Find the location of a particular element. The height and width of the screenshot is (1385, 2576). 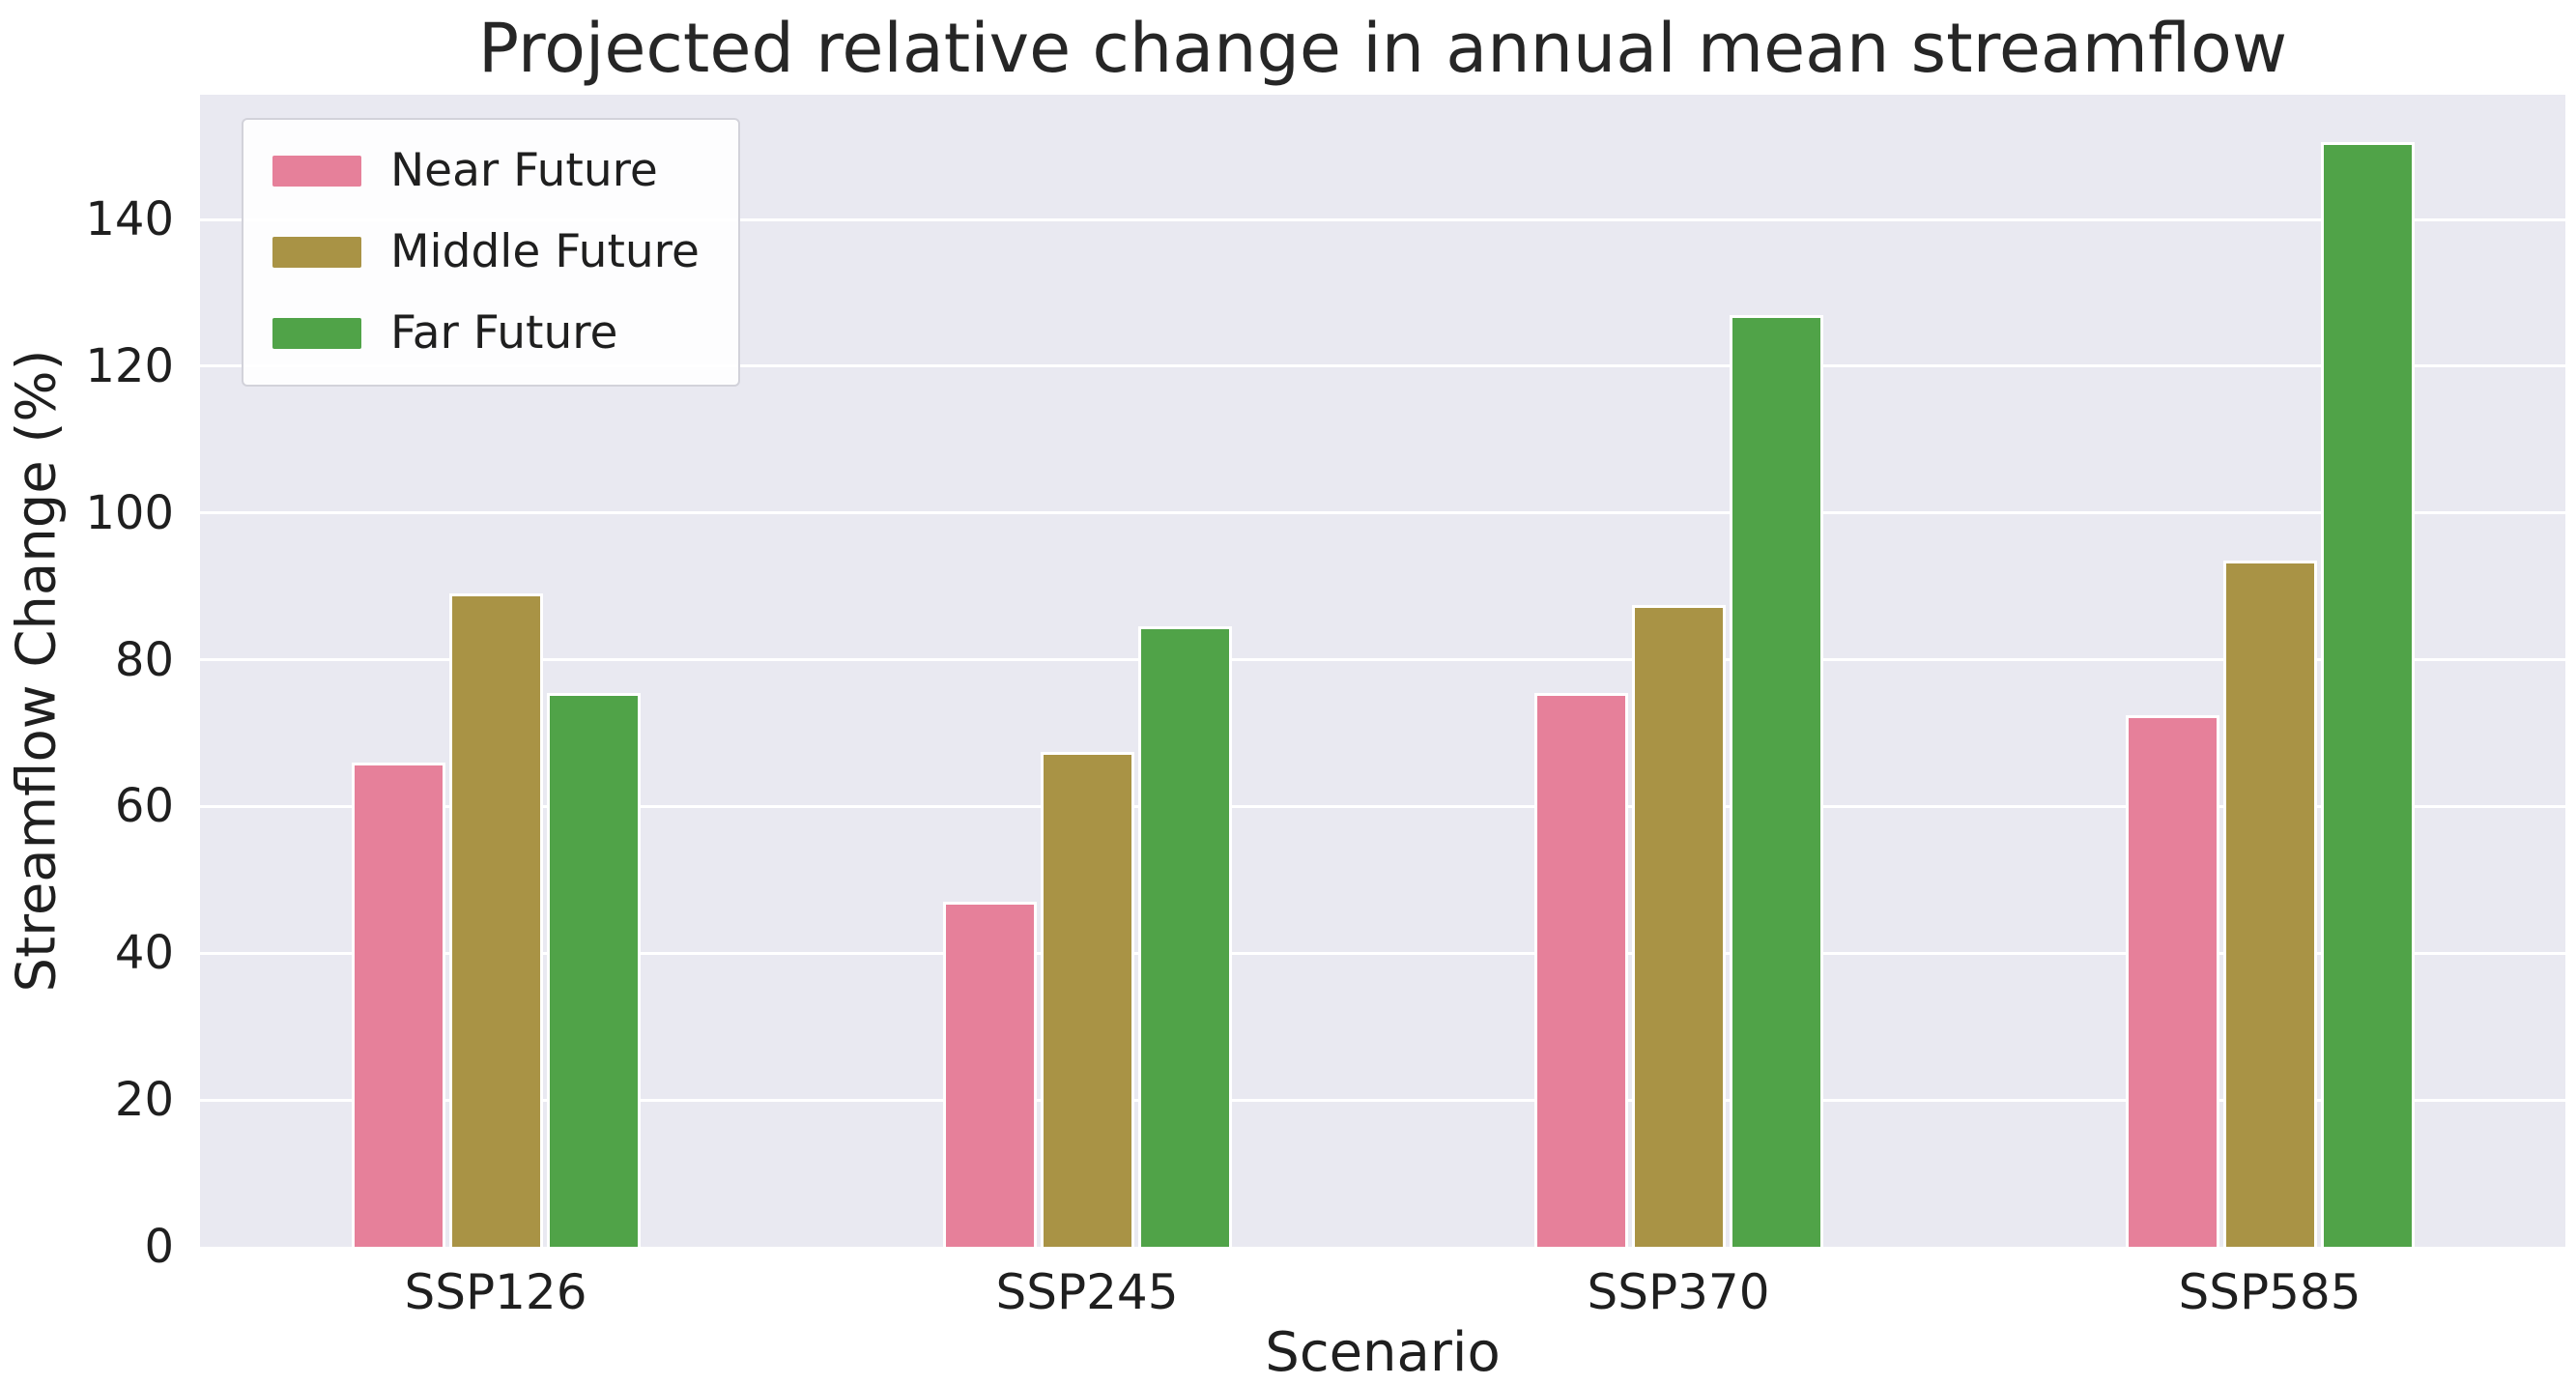

x-tick-ssp245: SSP245 is located at coordinates (1087, 1292).